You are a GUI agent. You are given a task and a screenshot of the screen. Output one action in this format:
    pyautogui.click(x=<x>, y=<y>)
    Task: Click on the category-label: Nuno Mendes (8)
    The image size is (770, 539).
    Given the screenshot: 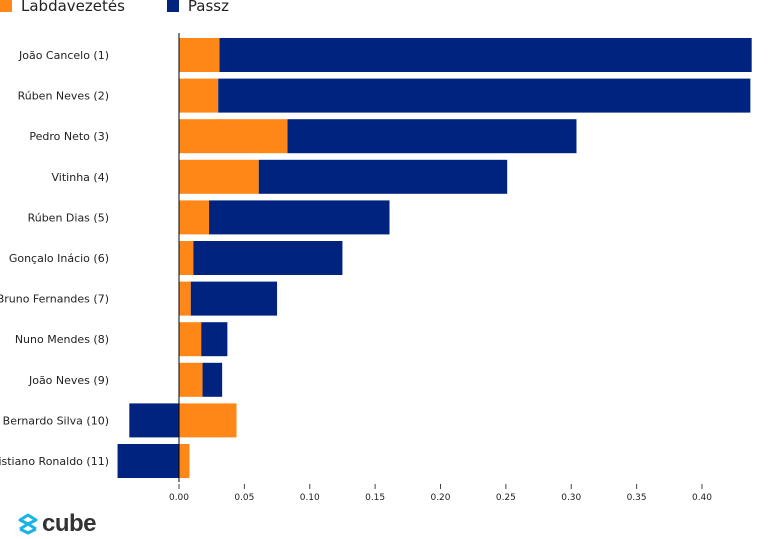 What is the action you would take?
    pyautogui.click(x=62, y=339)
    